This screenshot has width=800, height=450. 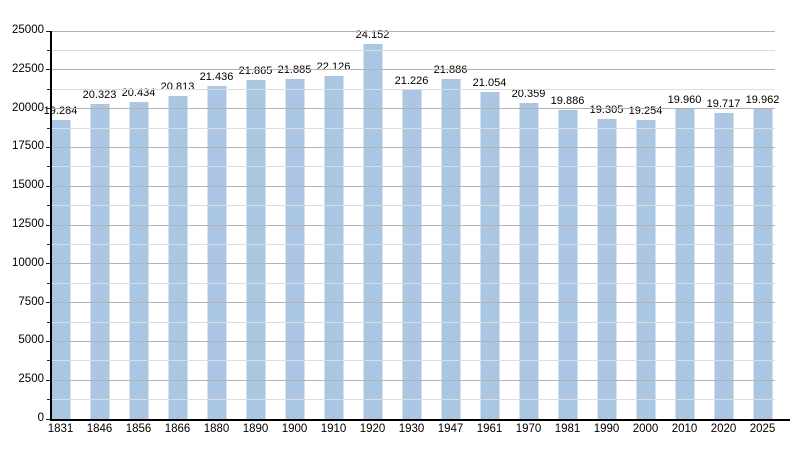 What do you see at coordinates (99, 429) in the screenshot?
I see `x-tick-label: 1846` at bounding box center [99, 429].